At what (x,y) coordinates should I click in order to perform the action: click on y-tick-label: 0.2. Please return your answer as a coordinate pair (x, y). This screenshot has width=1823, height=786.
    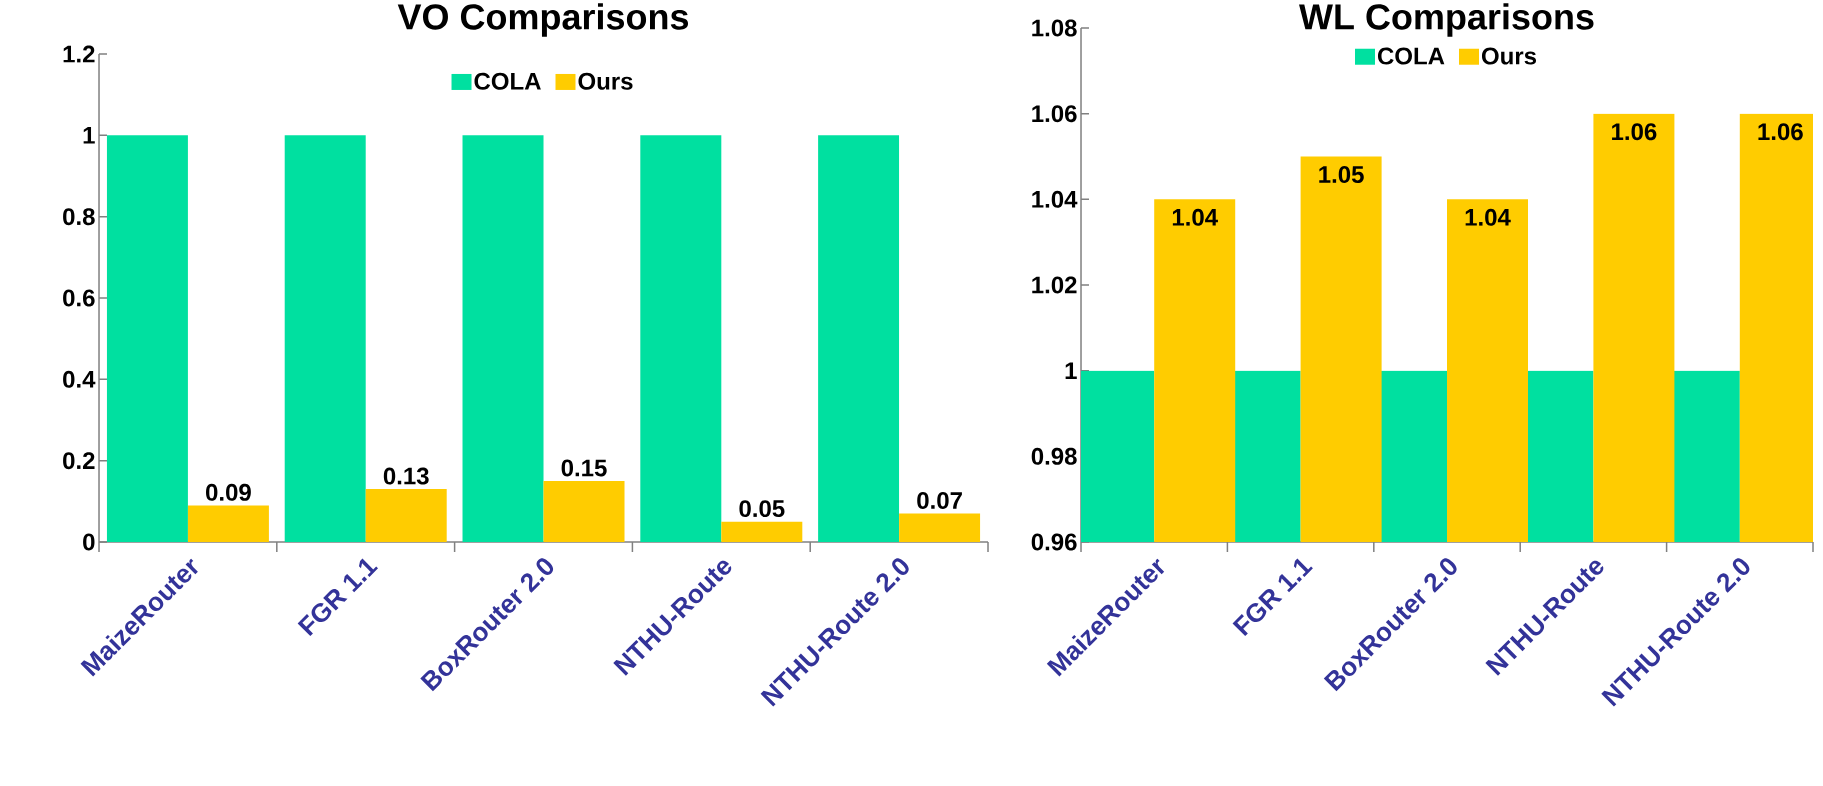
    Looking at the image, I should click on (79, 461).